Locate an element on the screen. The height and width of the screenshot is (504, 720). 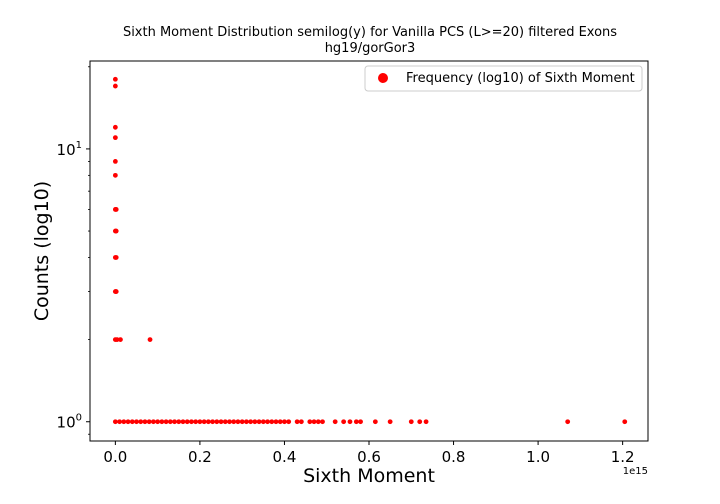
legend-label: Frequency (log10) of Sixth Moment is located at coordinates (520, 78).